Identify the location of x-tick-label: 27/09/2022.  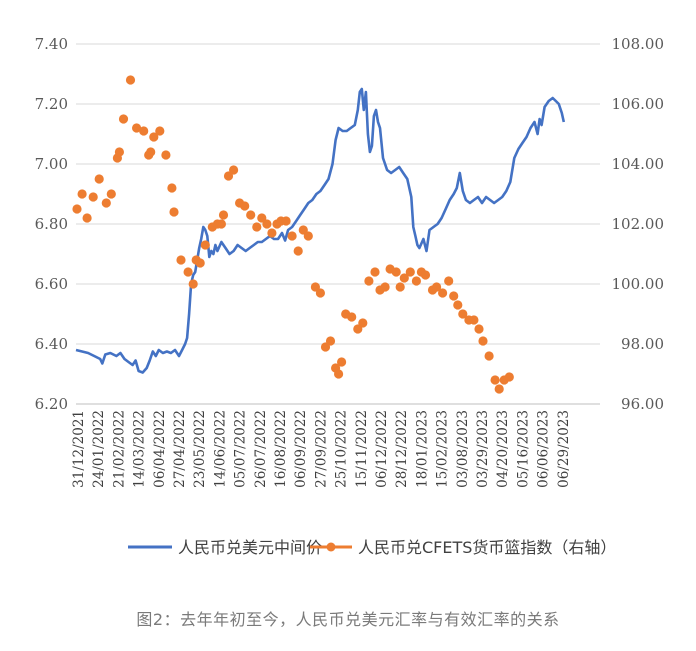
(321, 449).